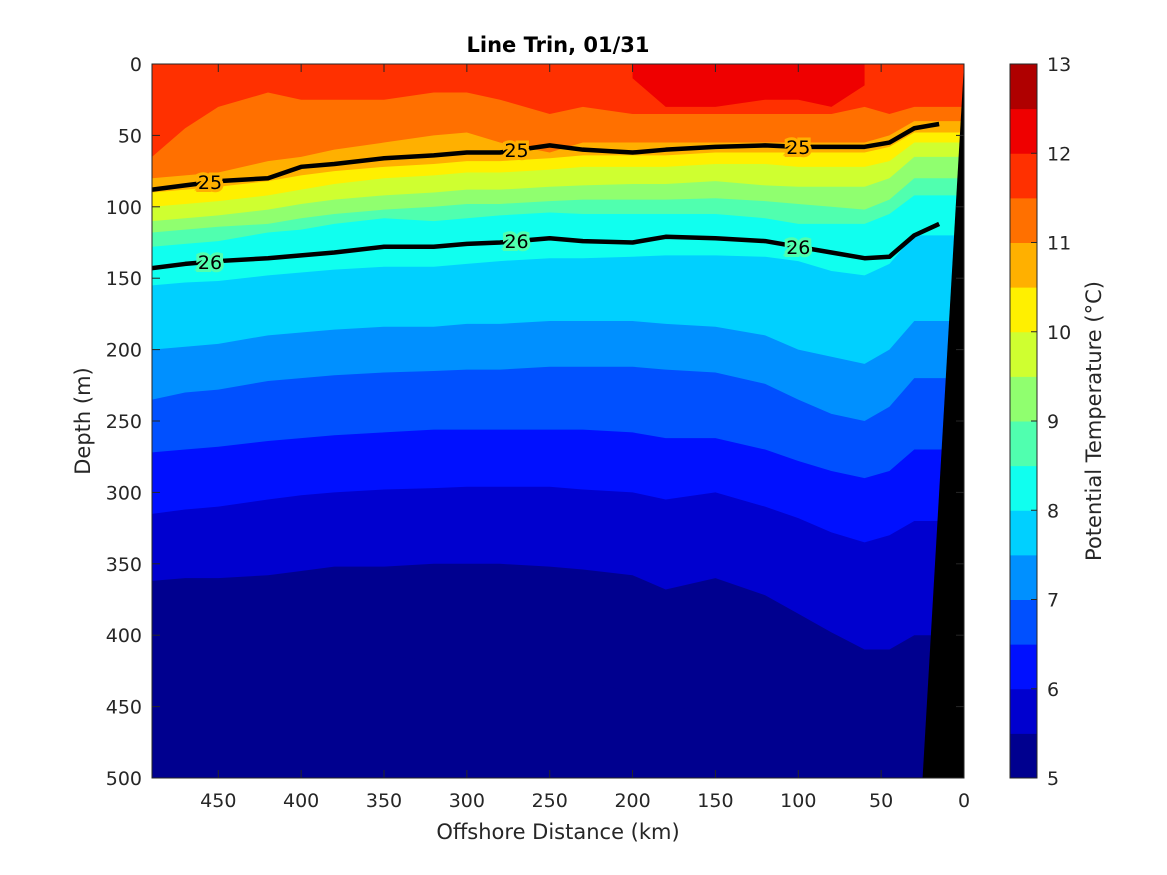 Image resolution: width=1167 pixels, height=875 pixels. What do you see at coordinates (301, 801) in the screenshot?
I see `x-tick-label: 400` at bounding box center [301, 801].